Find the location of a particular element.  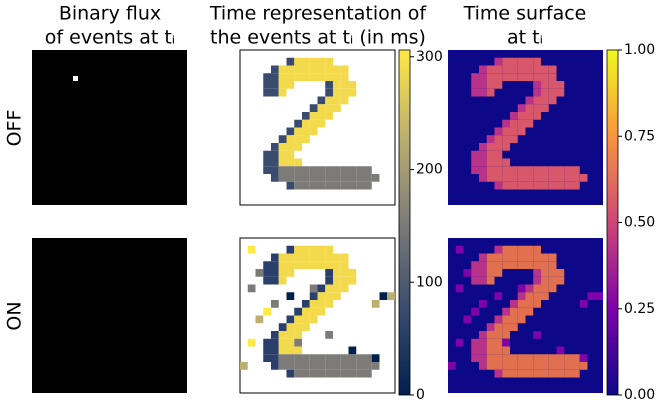

column-title: Time representation of is located at coordinates (318, 14).